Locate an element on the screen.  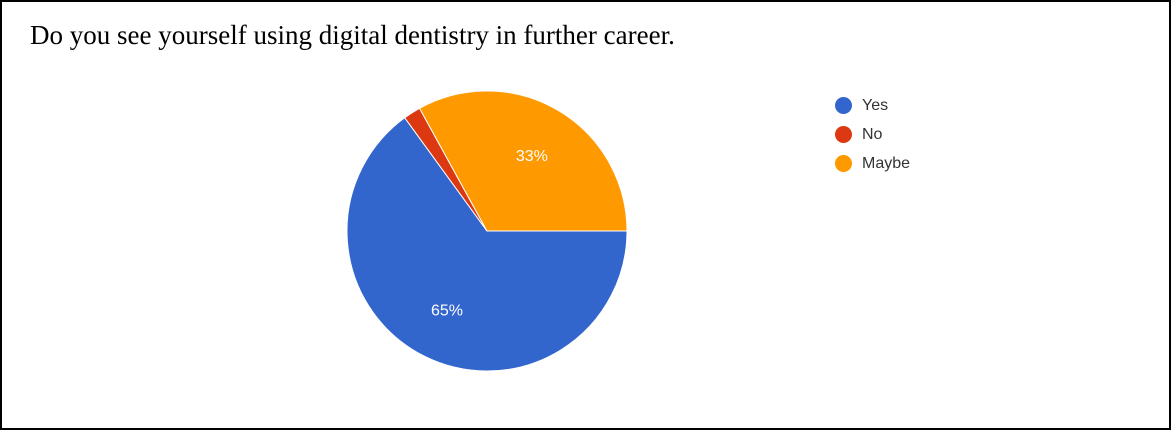
pie-slice-maybe is located at coordinates (523, 161).